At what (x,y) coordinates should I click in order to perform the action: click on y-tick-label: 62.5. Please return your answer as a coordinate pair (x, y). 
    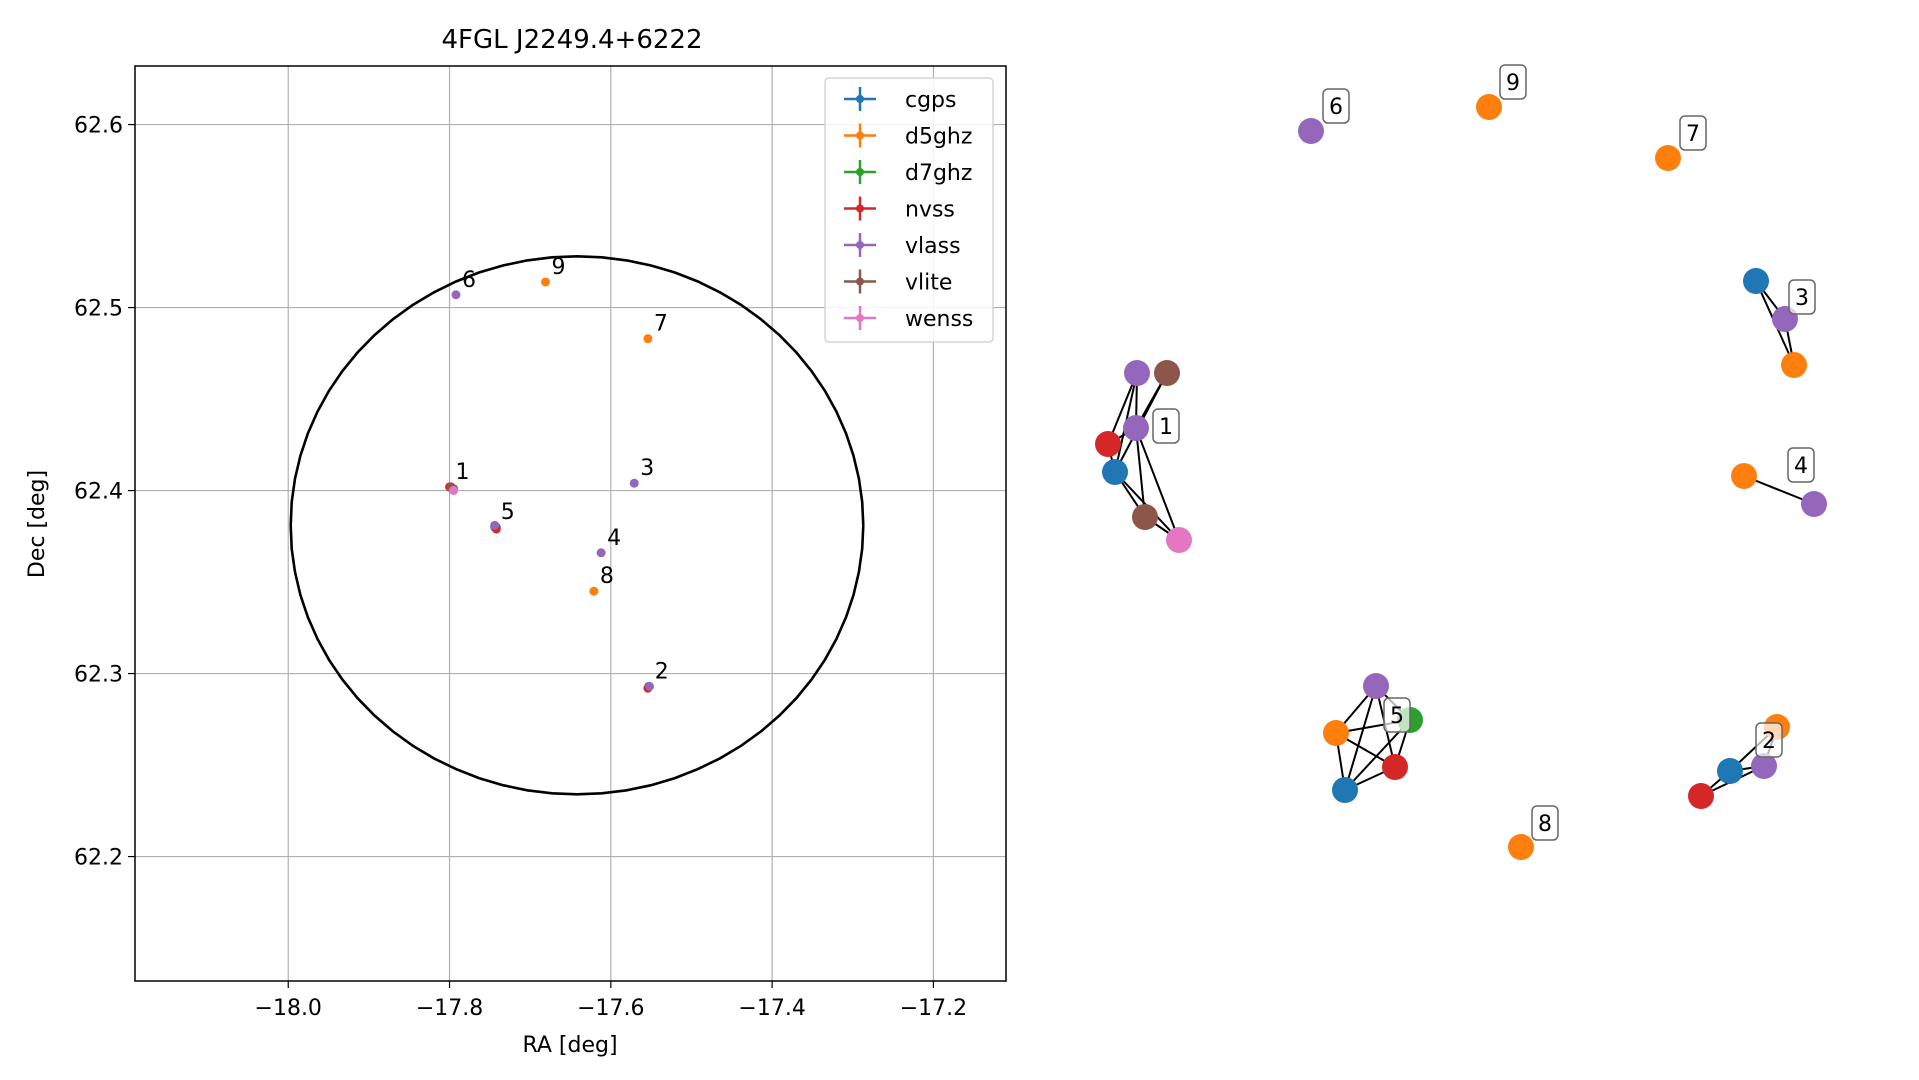
    Looking at the image, I should click on (98, 309).